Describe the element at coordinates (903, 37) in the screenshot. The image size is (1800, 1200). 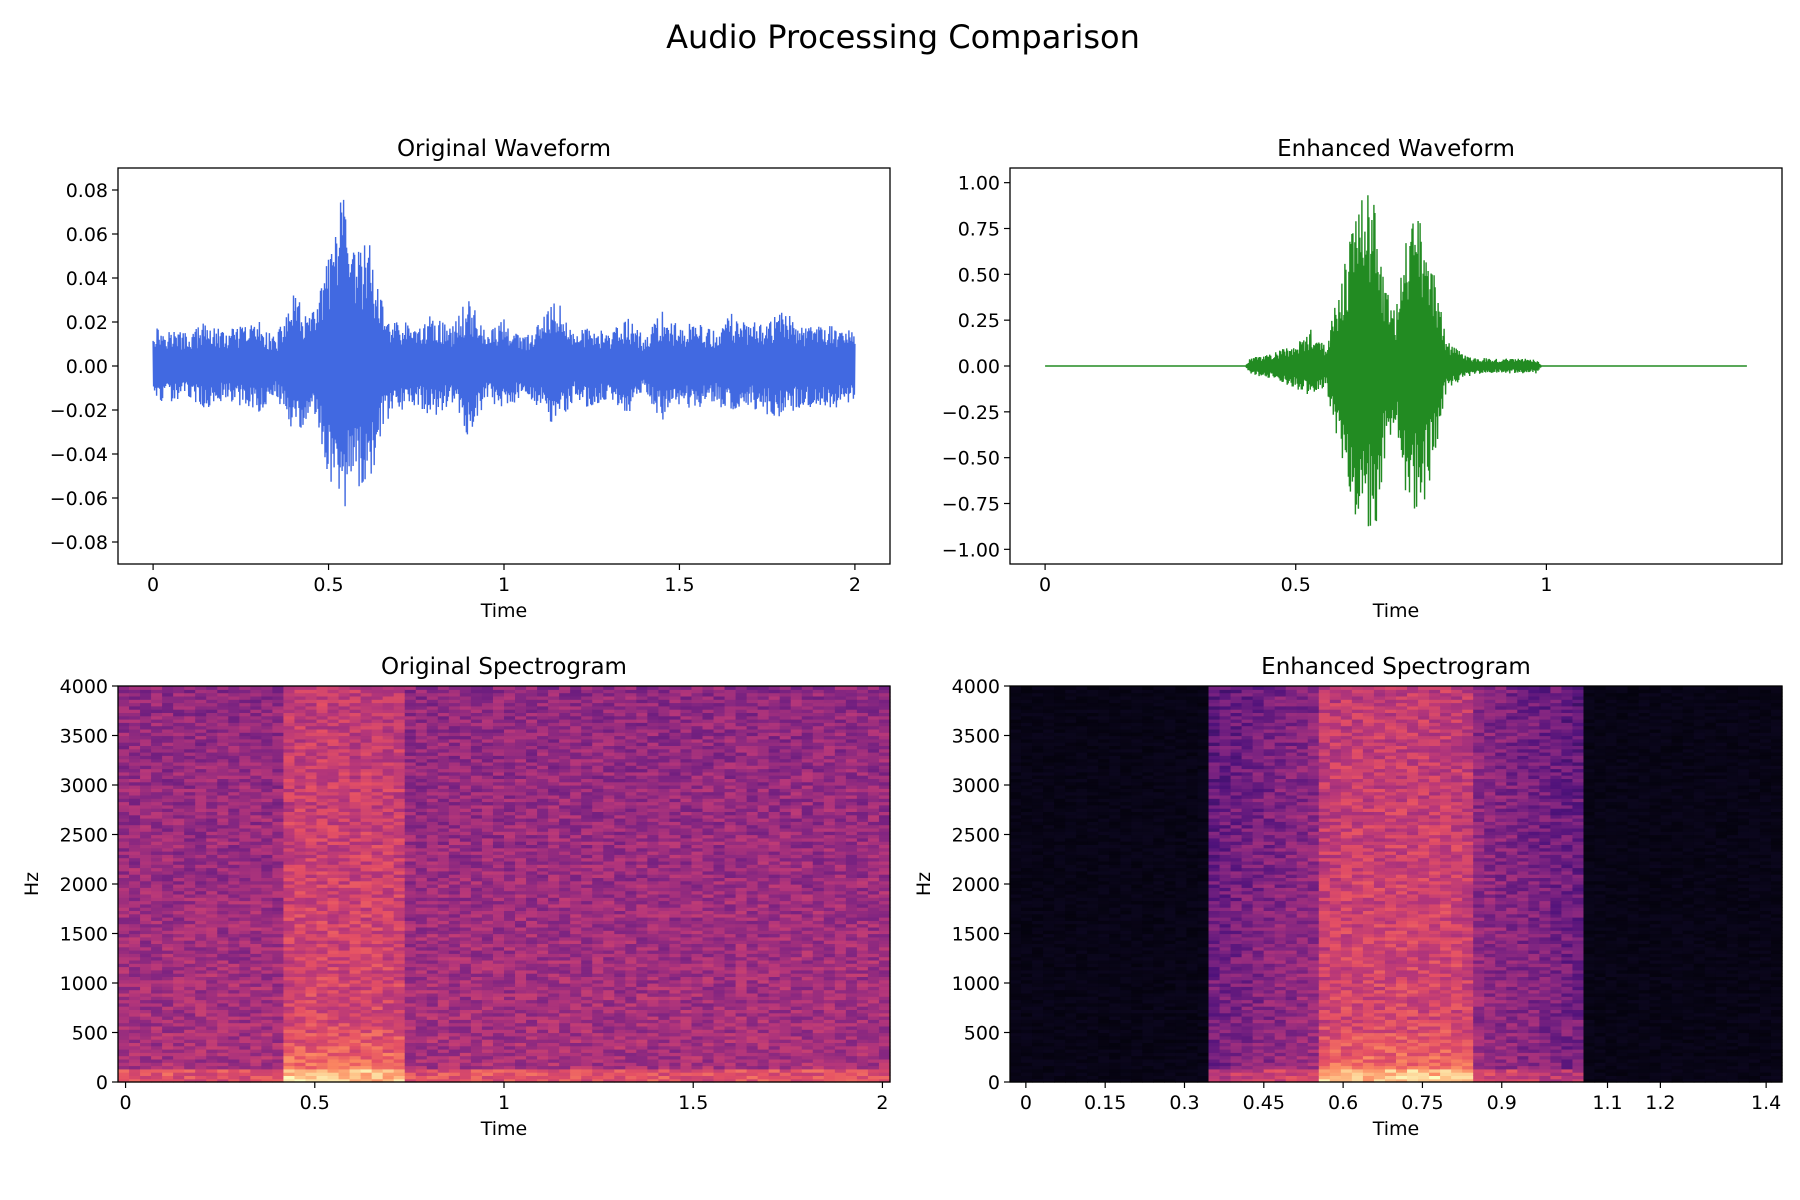
I see `figure-title: Audio Processing Comparison` at that location.